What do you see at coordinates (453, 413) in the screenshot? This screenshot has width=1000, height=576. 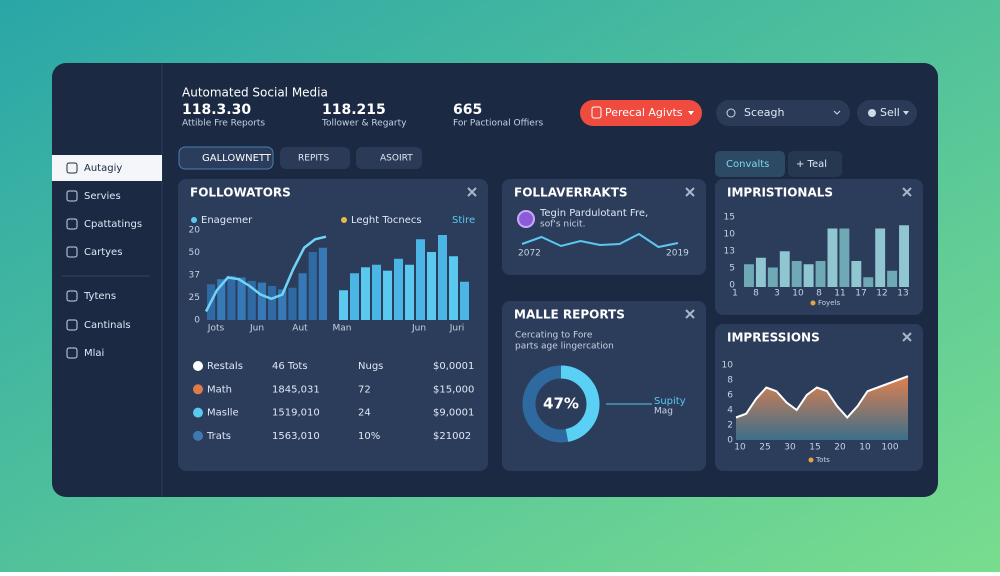 I see `table-cell: $9,0001` at bounding box center [453, 413].